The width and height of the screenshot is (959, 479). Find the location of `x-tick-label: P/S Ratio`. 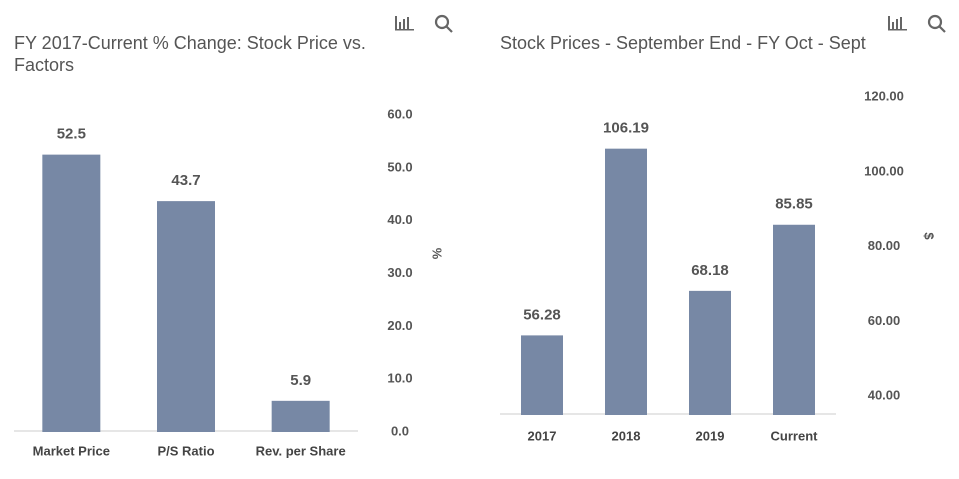

x-tick-label: P/S Ratio is located at coordinates (185, 450).